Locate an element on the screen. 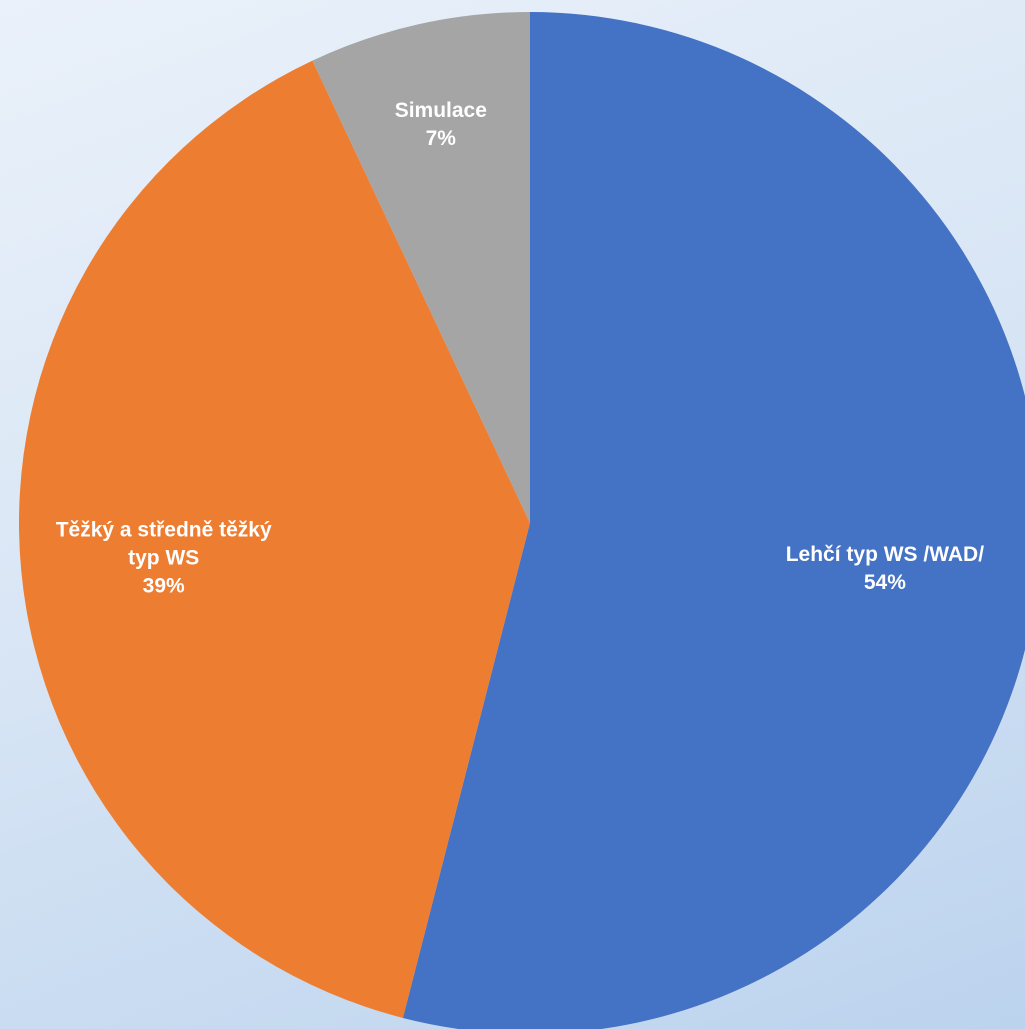 This screenshot has height=1029, width=1025. slice-data-label: Simulace 7% is located at coordinates (441, 124).